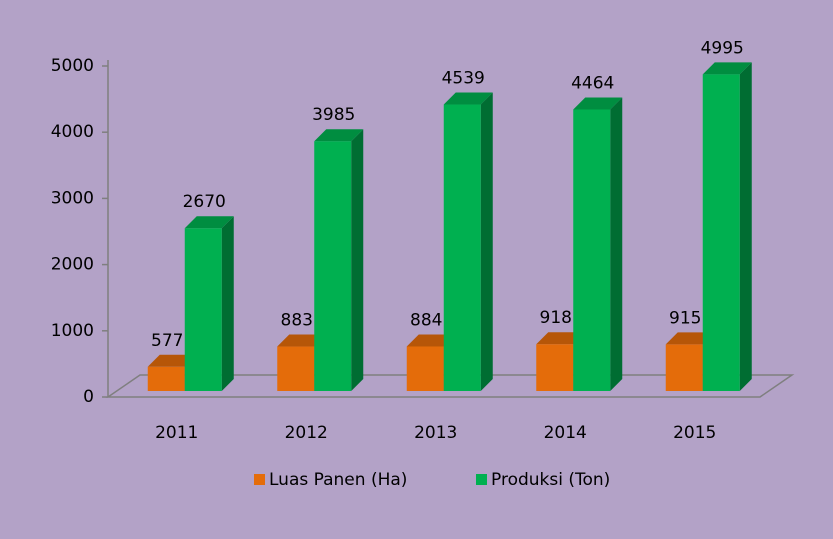 The height and width of the screenshot is (539, 833). Describe the element at coordinates (176, 433) in the screenshot. I see `x-tick-label: 2011` at that location.